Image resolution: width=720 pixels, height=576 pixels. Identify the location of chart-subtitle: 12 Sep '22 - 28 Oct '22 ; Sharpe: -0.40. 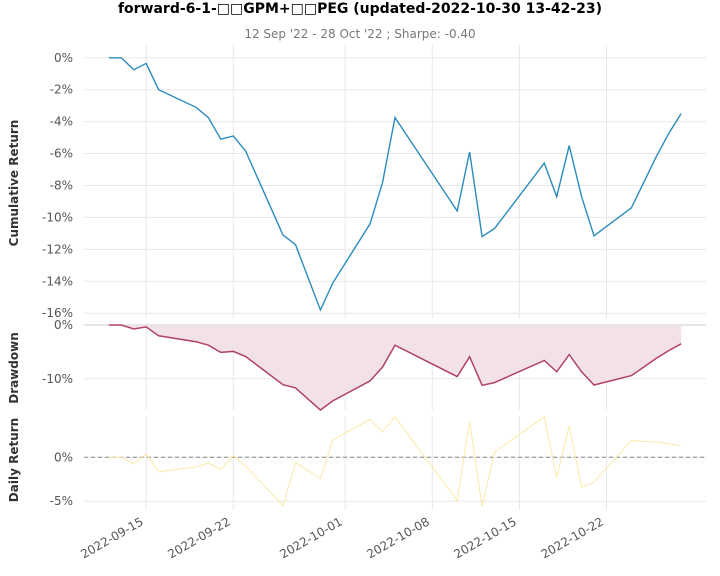
(360, 34).